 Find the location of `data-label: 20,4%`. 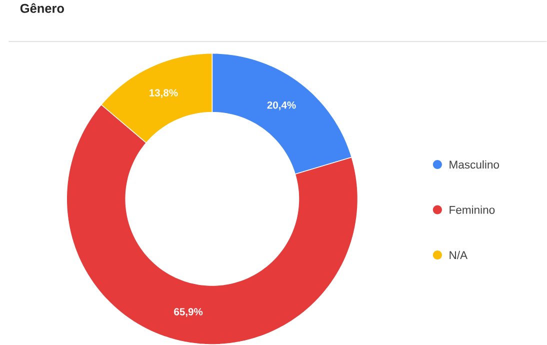

data-label: 20,4% is located at coordinates (281, 106).